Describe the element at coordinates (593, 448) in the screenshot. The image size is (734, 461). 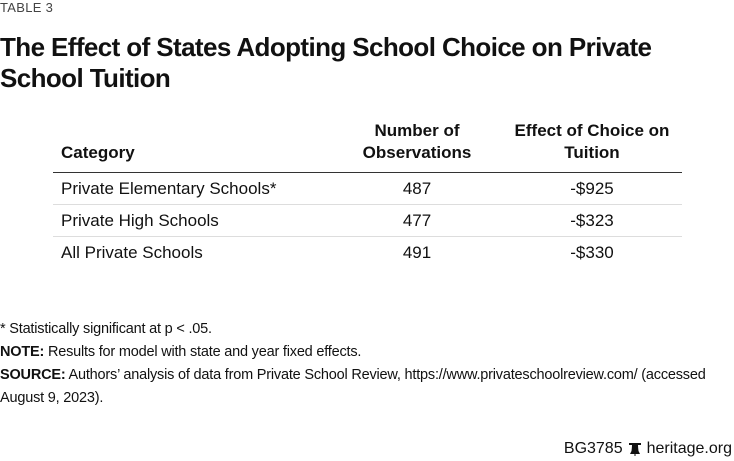
I see `report-code: BG3785` at that location.